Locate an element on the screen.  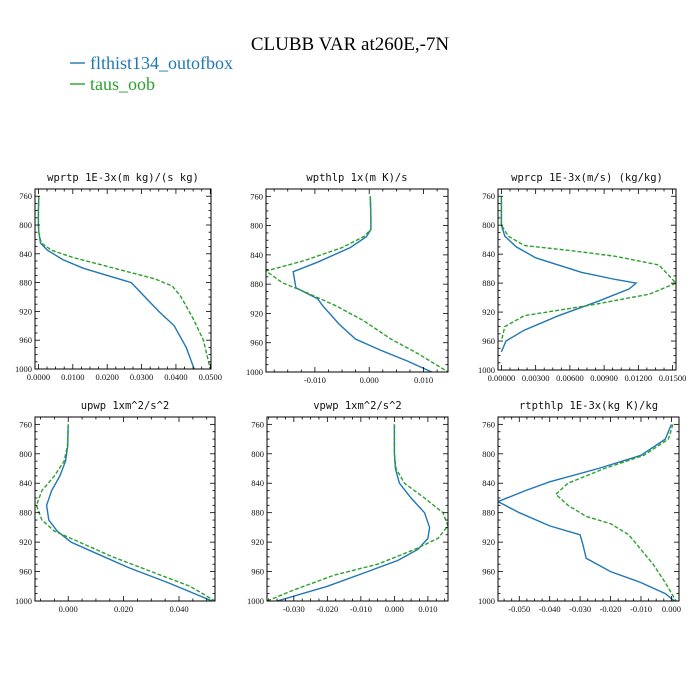
x-tick-label: 0.0300 is located at coordinates (141, 377).